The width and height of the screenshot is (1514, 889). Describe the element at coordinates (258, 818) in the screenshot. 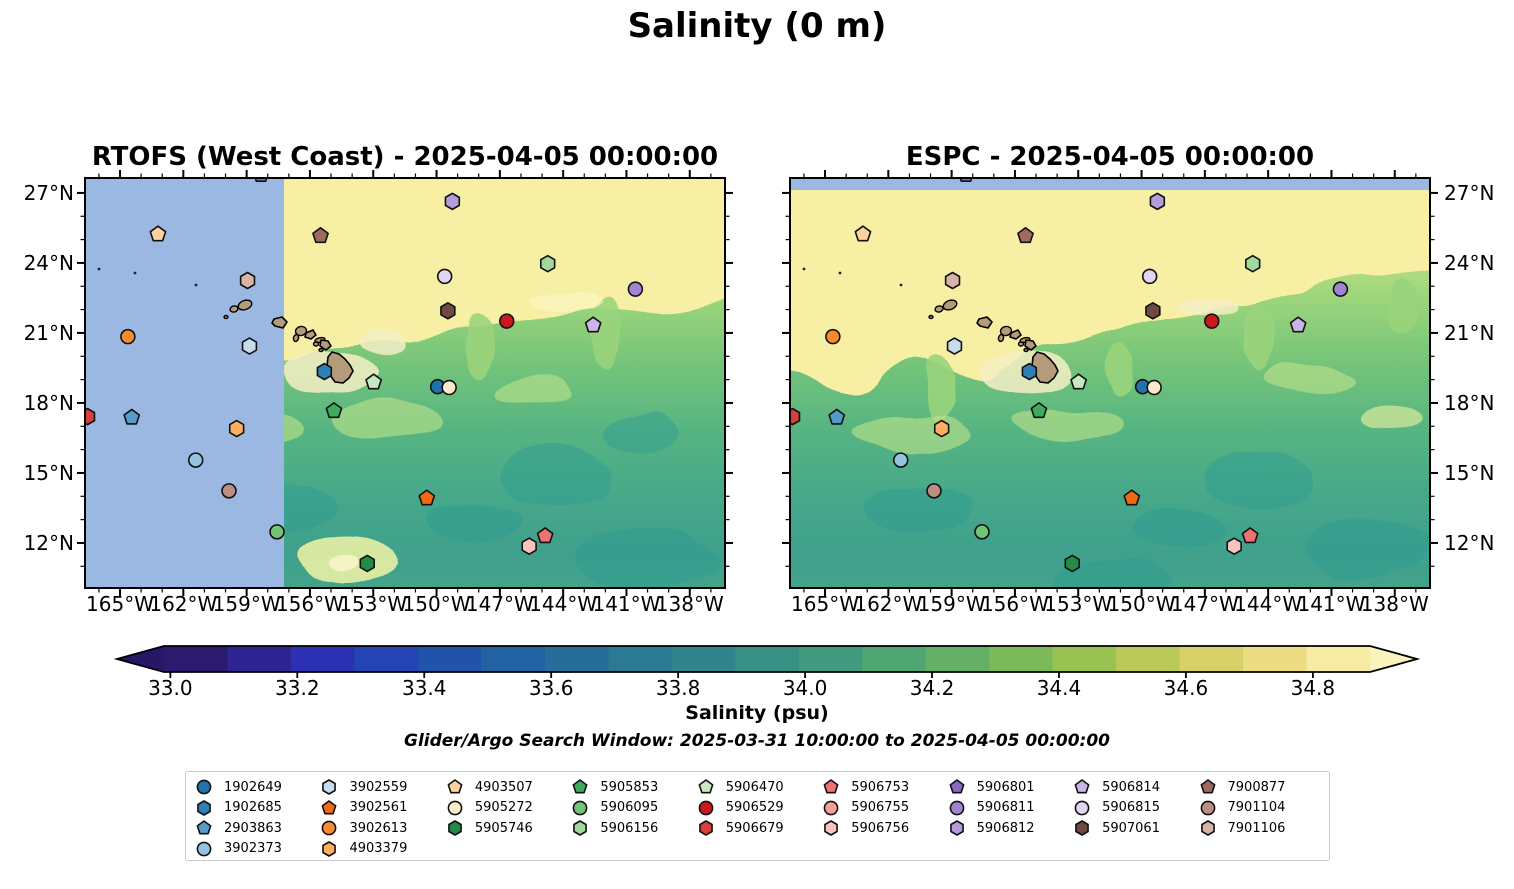

I see `legend-column-1: 1902649 1902685 2903863 3902373` at that location.